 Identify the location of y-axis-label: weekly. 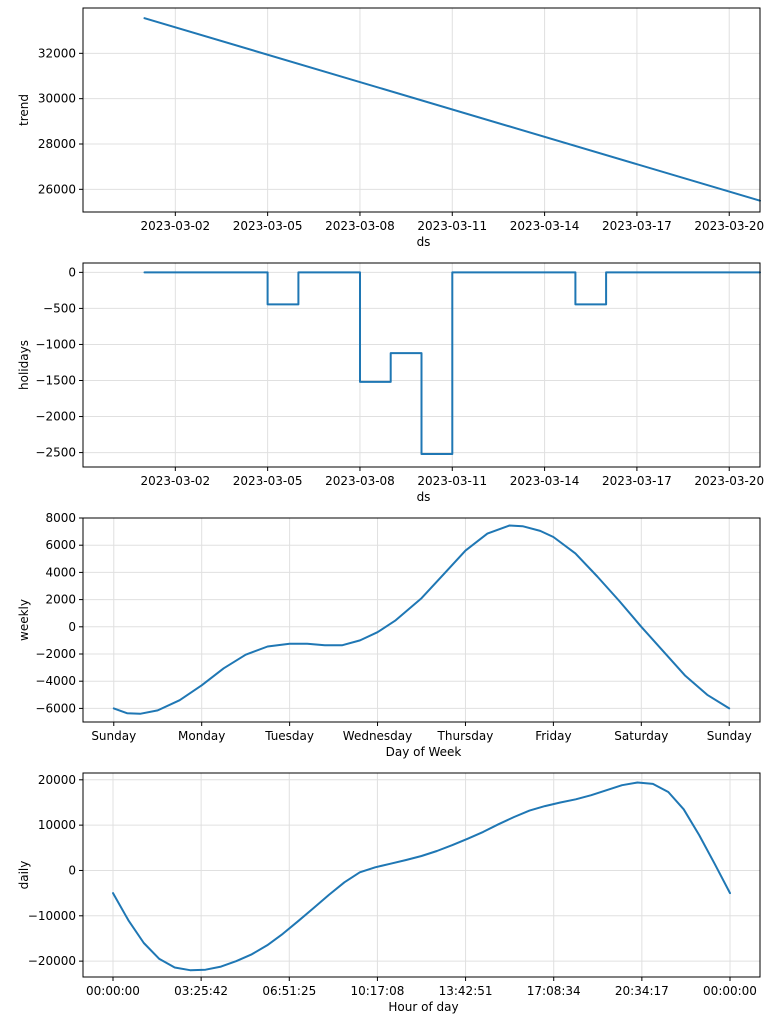
(24, 620).